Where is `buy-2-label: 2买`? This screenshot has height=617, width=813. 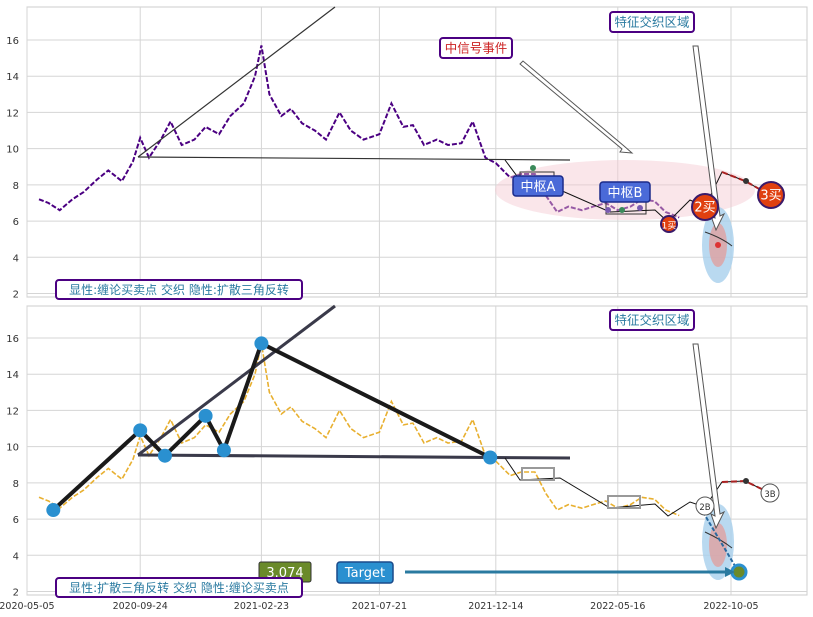
buy-2-label: 2买 is located at coordinates (704, 208).